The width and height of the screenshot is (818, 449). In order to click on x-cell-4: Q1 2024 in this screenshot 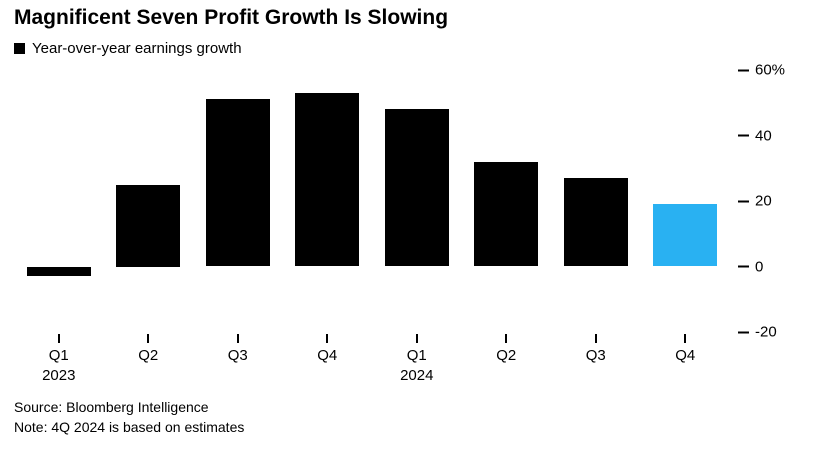, I will do `click(417, 359)`.